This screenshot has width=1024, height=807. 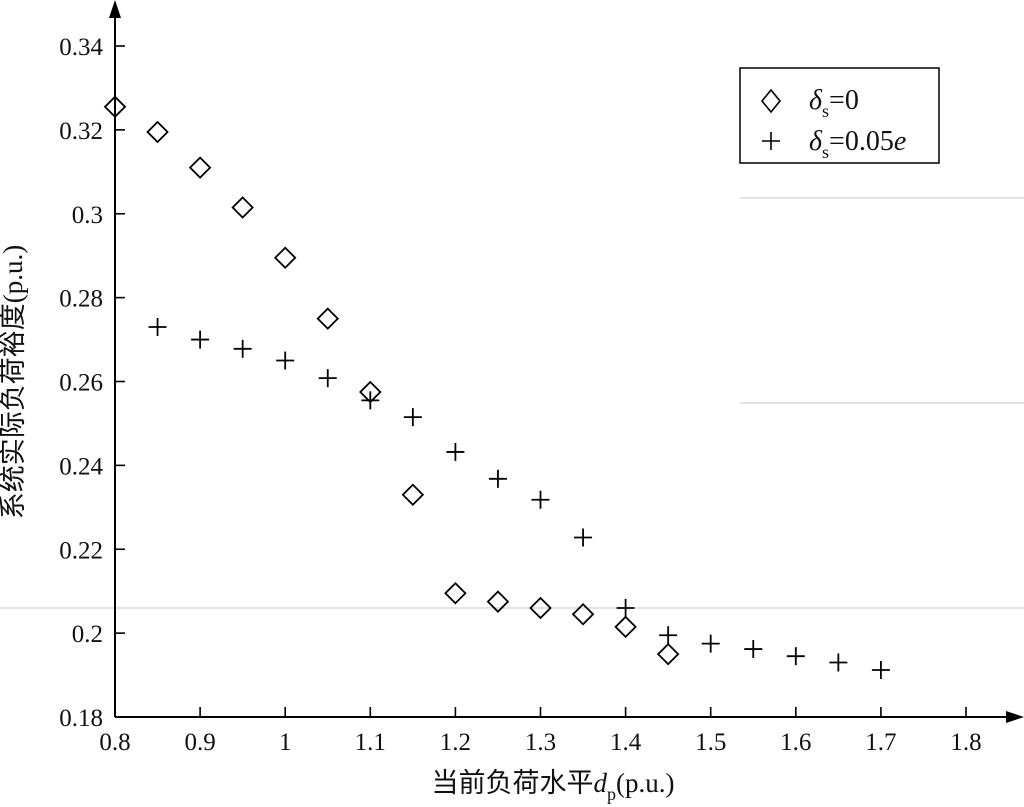 What do you see at coordinates (795, 742) in the screenshot?
I see `x-tick-label-8: 1.6` at bounding box center [795, 742].